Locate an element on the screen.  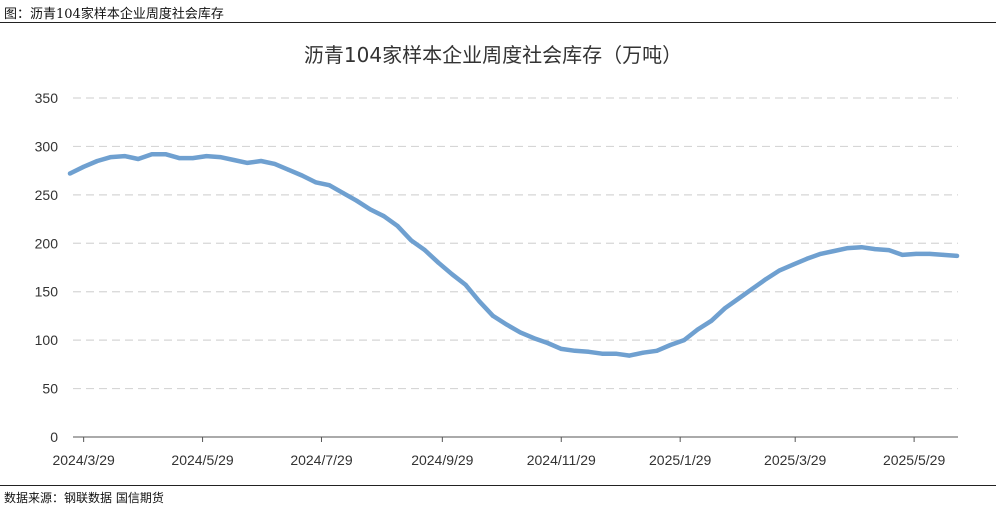
x-tick-label: 2024/9/29 is located at coordinates (442, 460).